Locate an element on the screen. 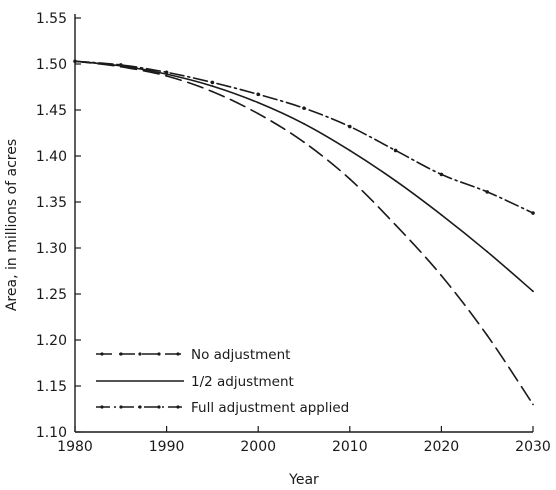  y-tick-label: 1.35 is located at coordinates (51, 203).